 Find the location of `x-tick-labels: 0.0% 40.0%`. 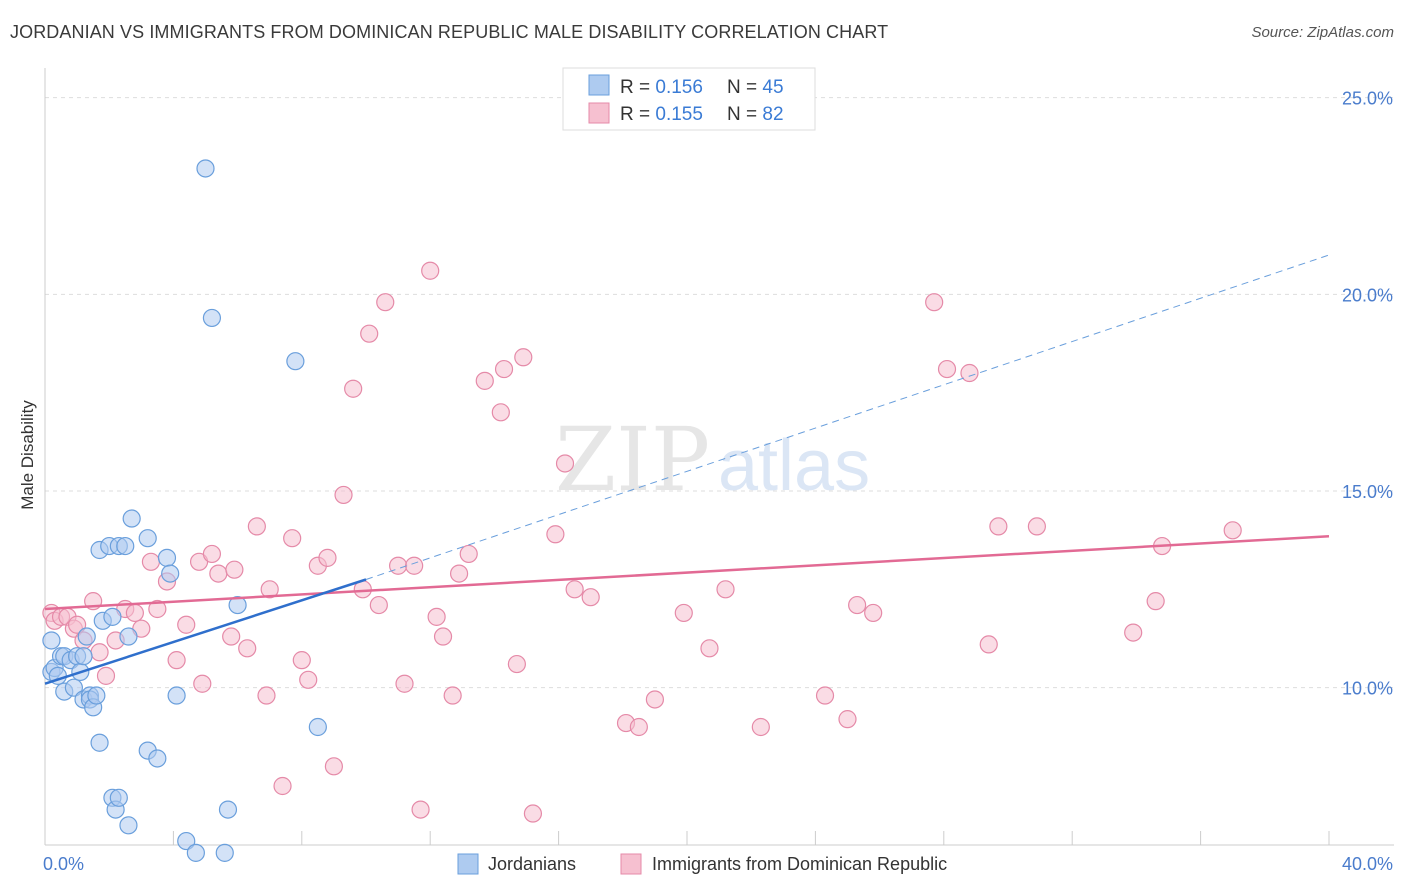

x-tick-labels: 0.0% 40.0% is located at coordinates (718, 864).